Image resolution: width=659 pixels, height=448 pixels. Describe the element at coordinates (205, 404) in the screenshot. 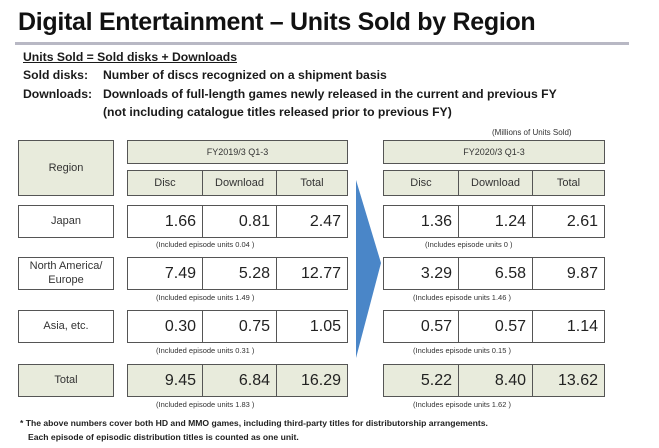

I see `episode-note: (Included episode units 1.83 )` at that location.